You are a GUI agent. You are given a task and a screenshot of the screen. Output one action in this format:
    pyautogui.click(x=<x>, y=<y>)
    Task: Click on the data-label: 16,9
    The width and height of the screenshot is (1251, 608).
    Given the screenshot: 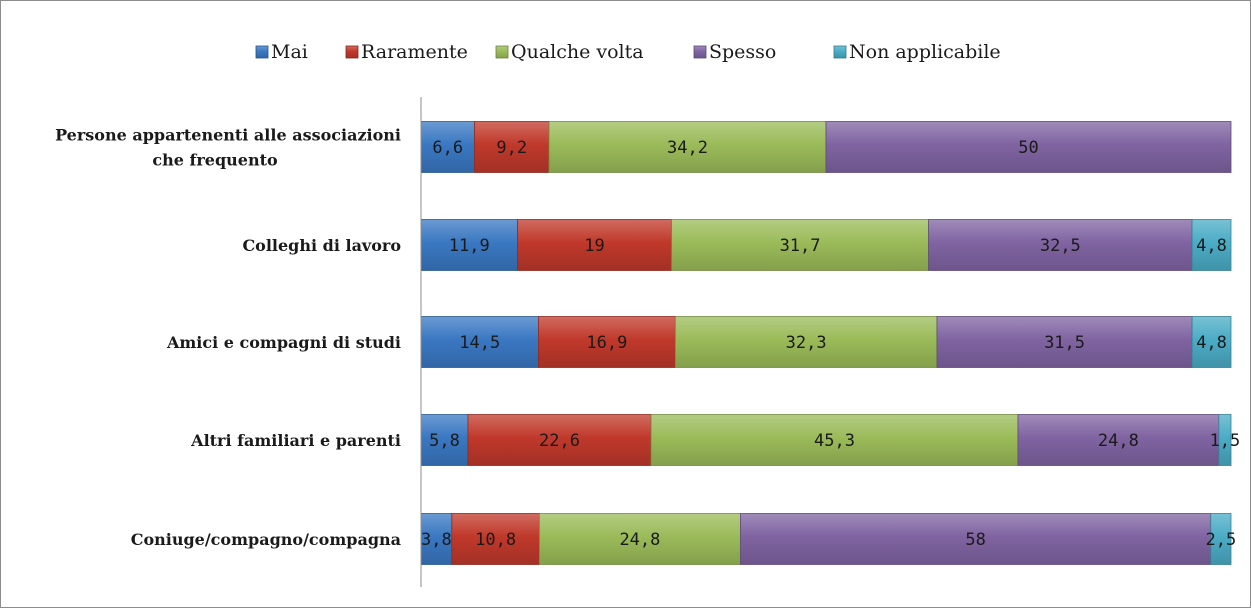 What is the action you would take?
    pyautogui.click(x=606, y=343)
    